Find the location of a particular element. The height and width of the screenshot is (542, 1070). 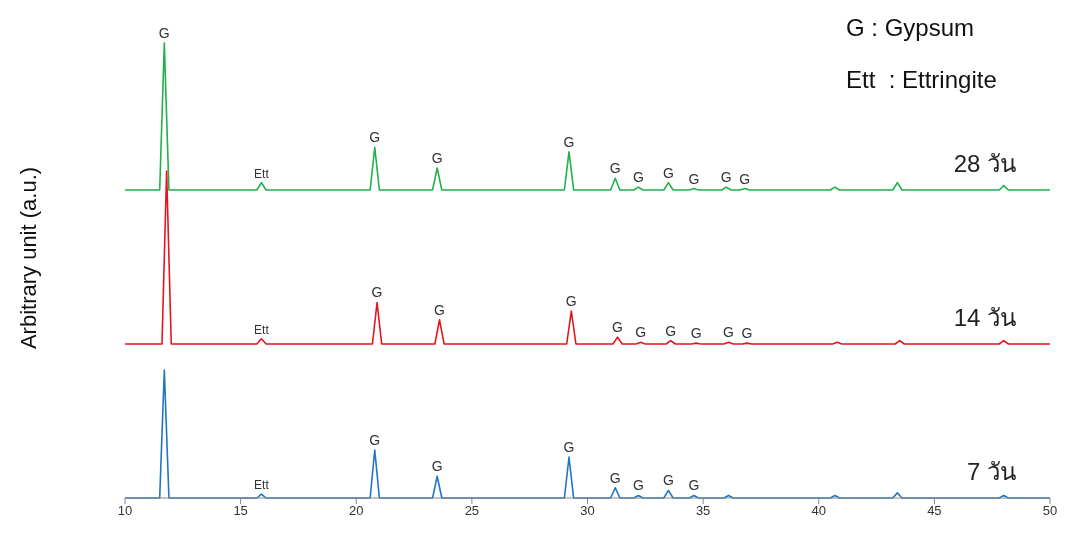

x-tick-label: 20 is located at coordinates (356, 511).